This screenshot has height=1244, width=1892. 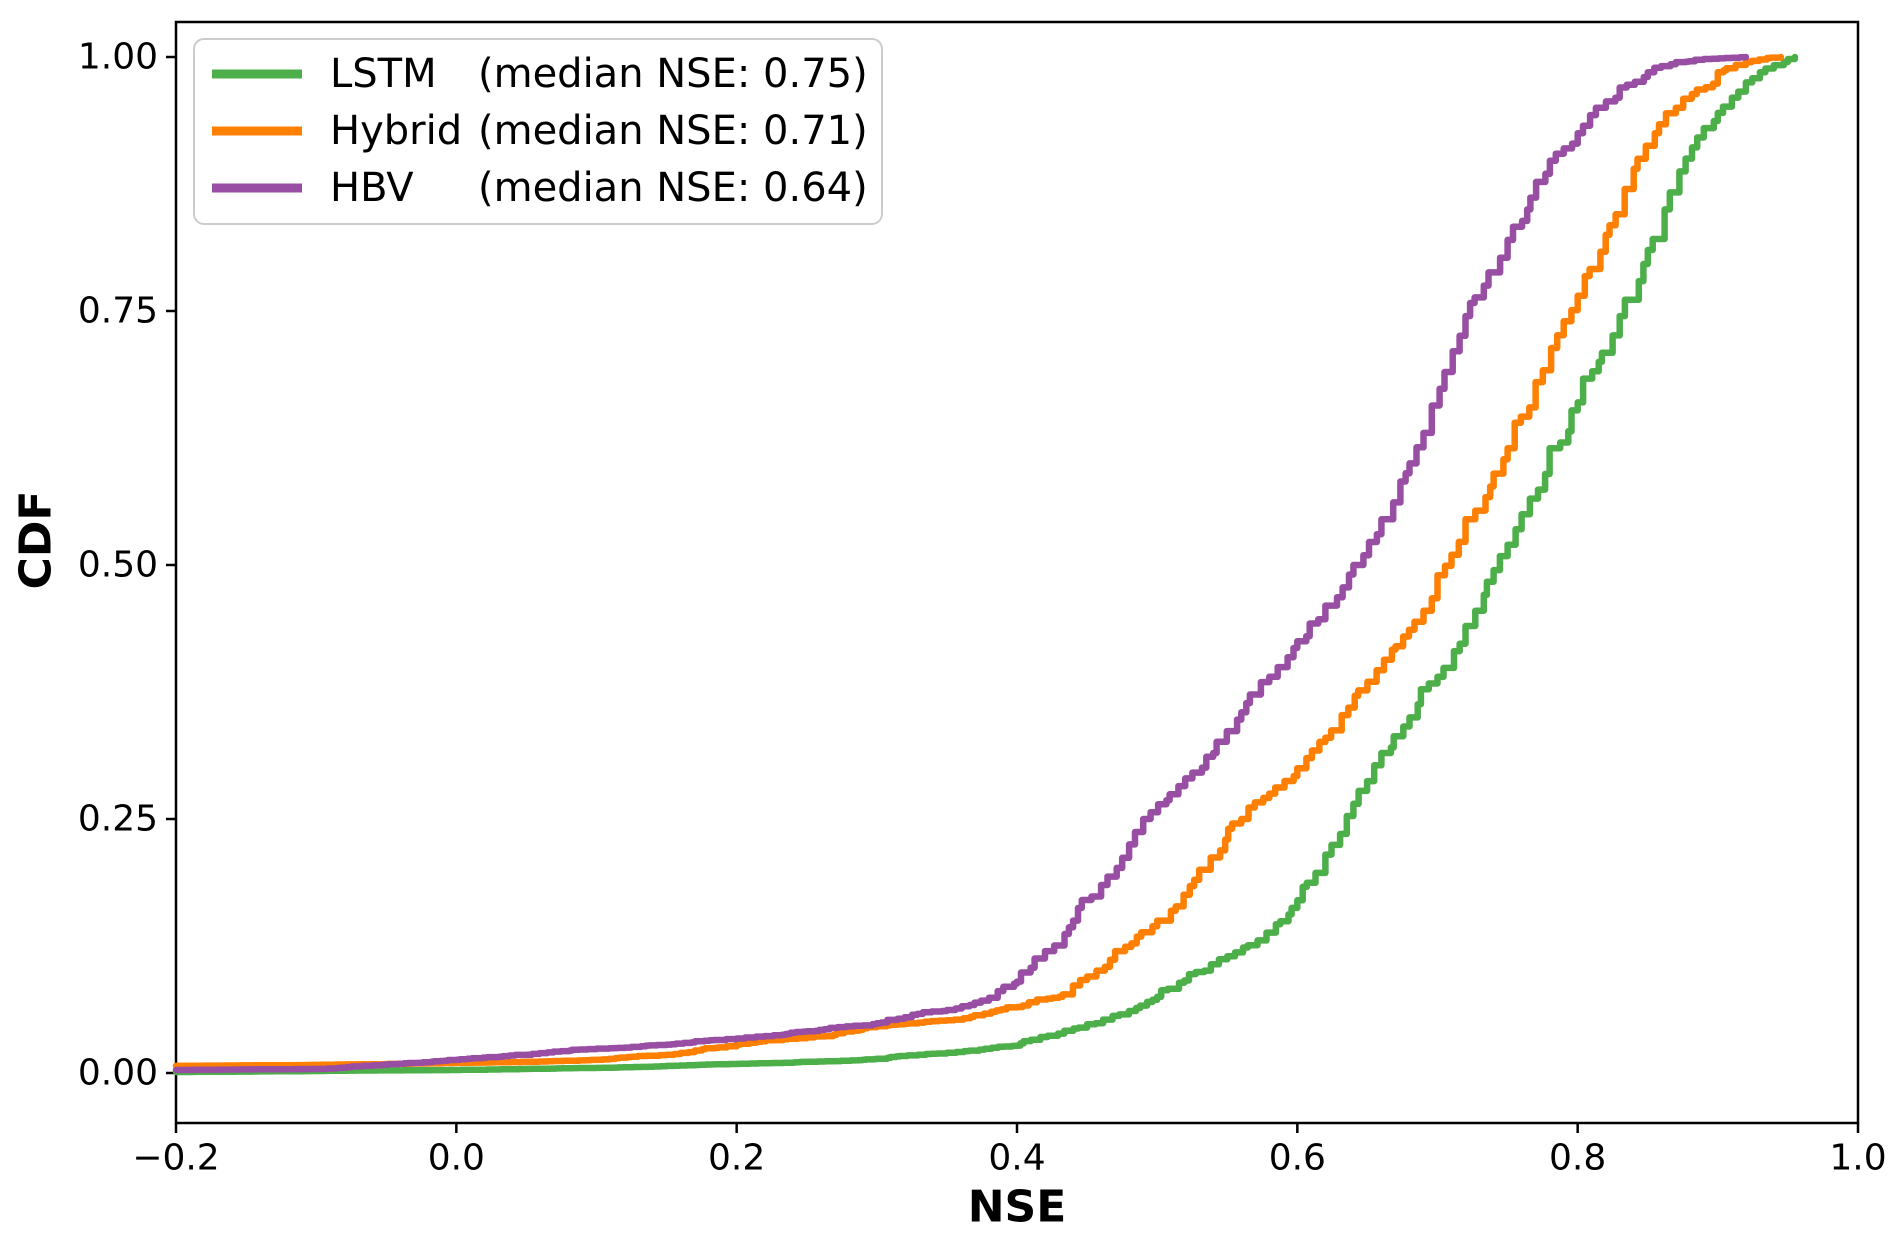 I want to click on x-tick-label: 0.6, so click(x=1297, y=1158).